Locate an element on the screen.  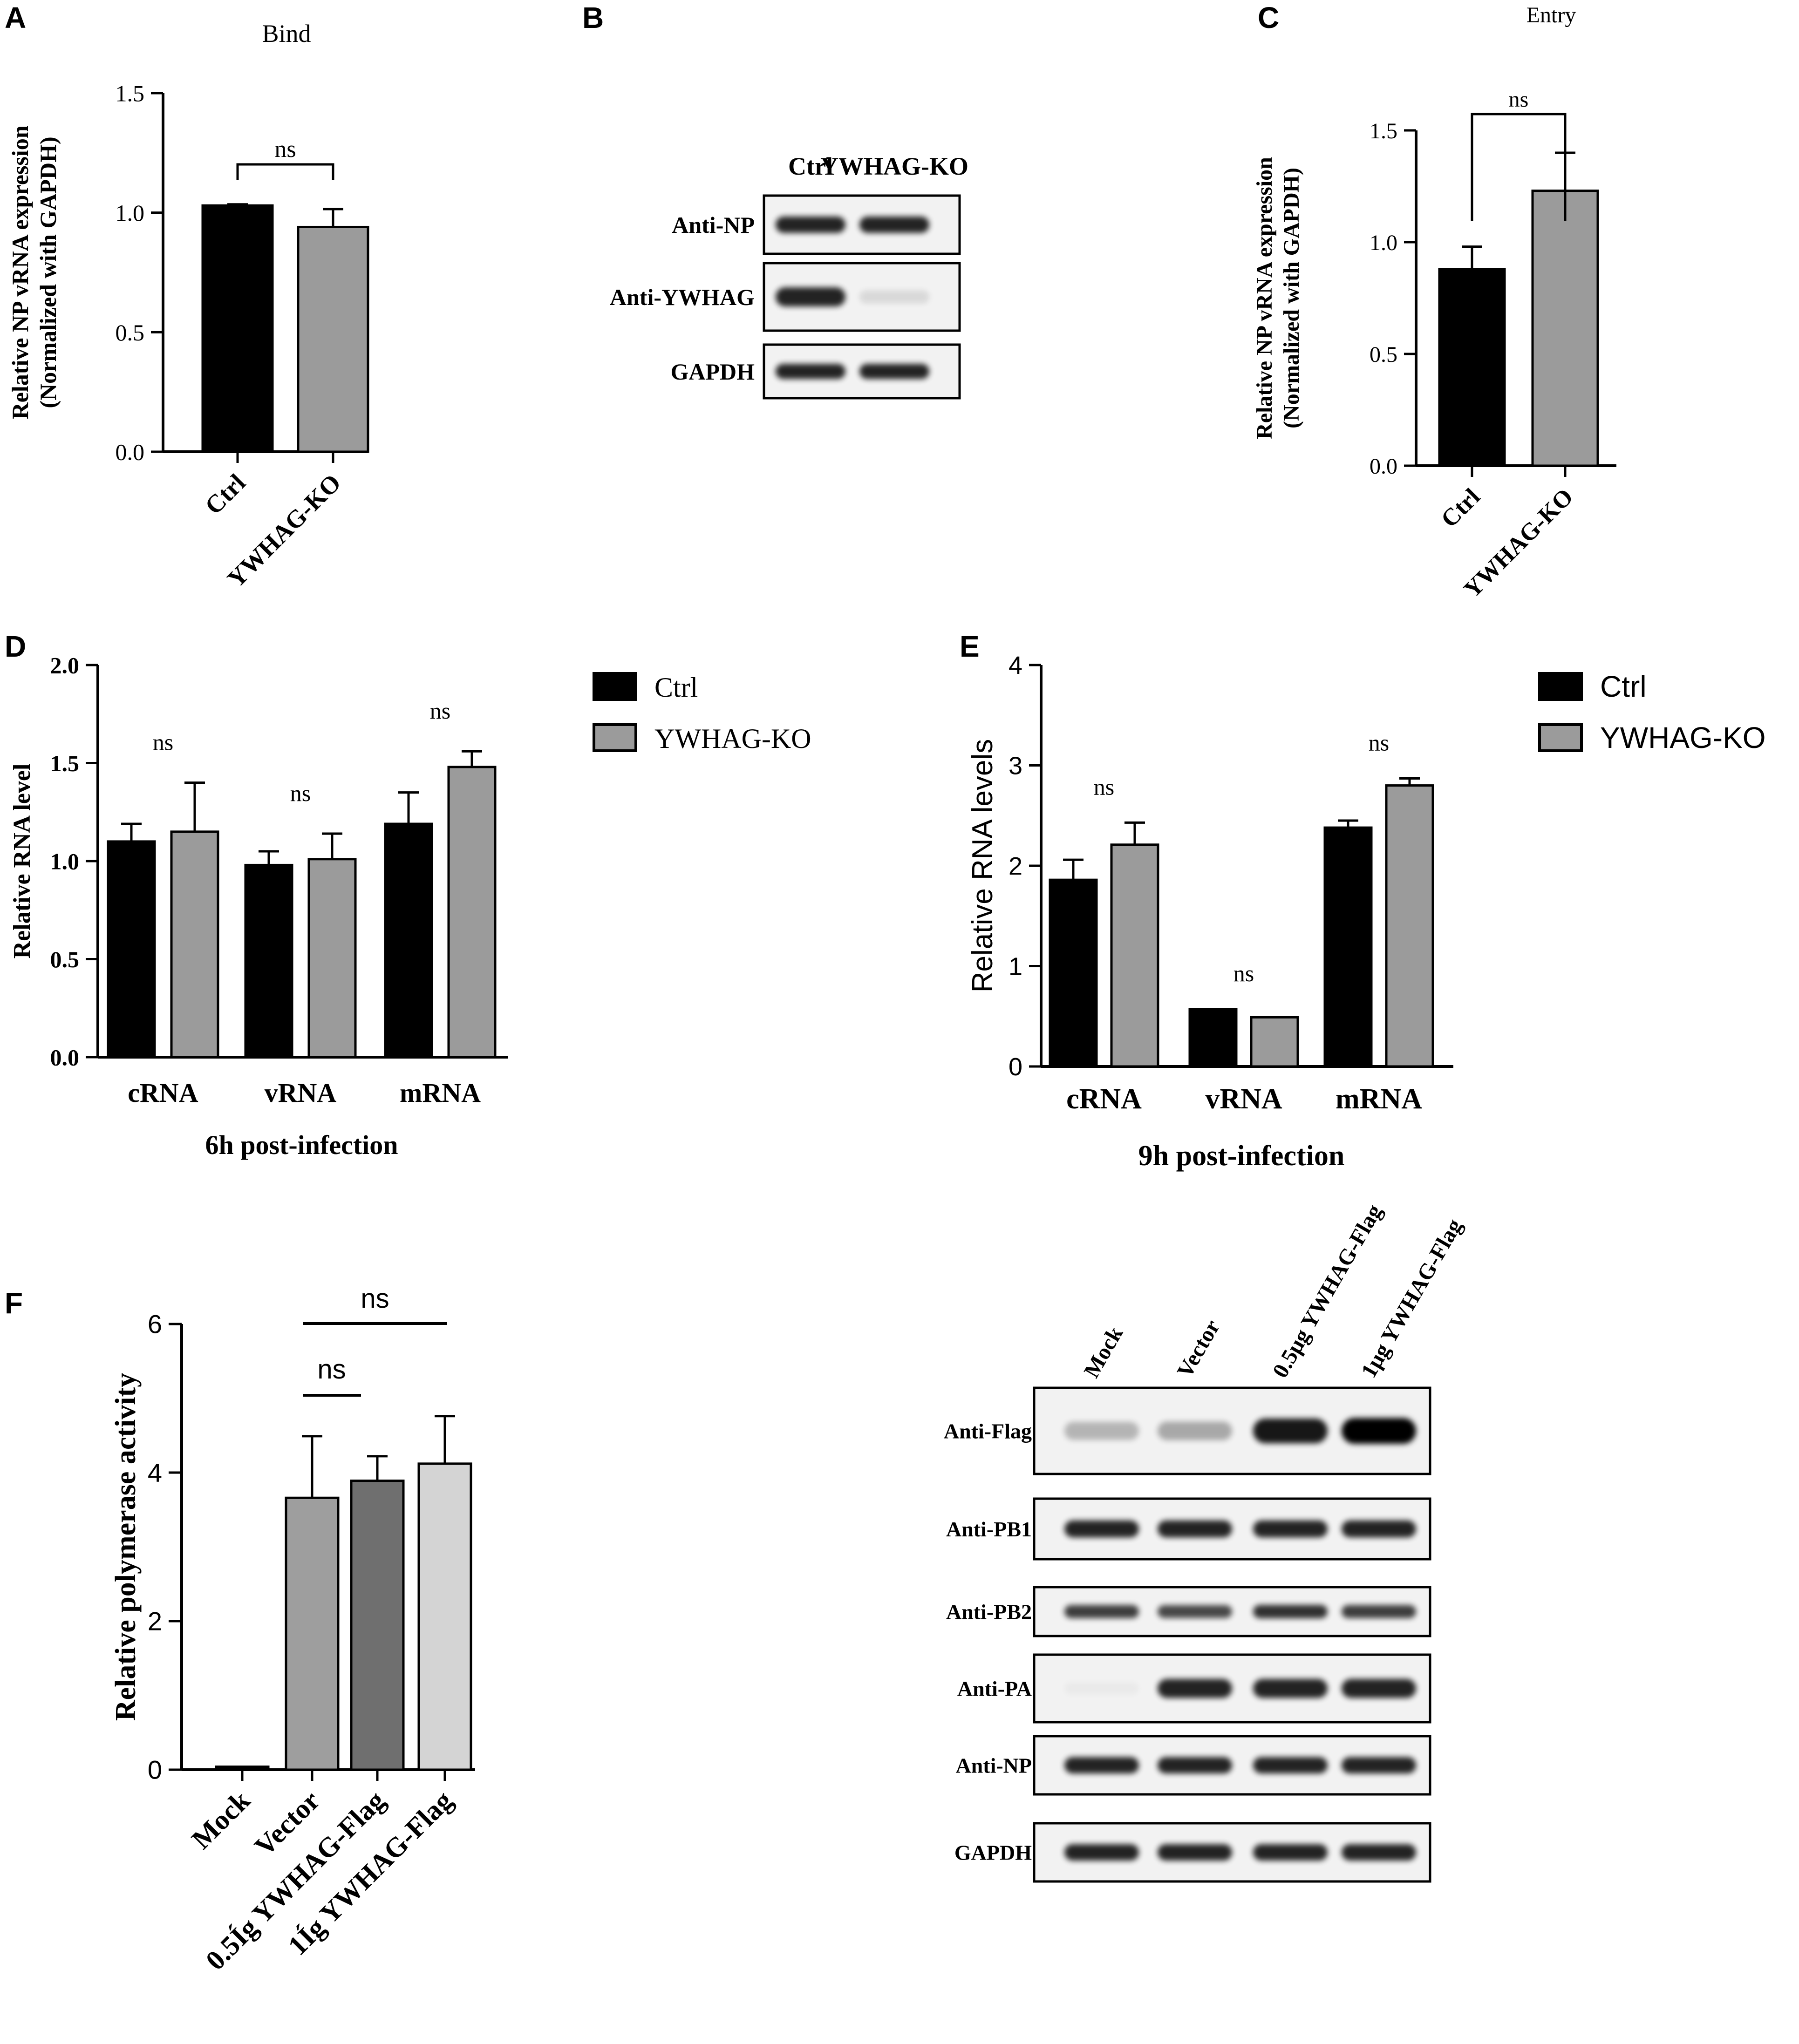
chart-title: Entry is located at coordinates (1551, 15).